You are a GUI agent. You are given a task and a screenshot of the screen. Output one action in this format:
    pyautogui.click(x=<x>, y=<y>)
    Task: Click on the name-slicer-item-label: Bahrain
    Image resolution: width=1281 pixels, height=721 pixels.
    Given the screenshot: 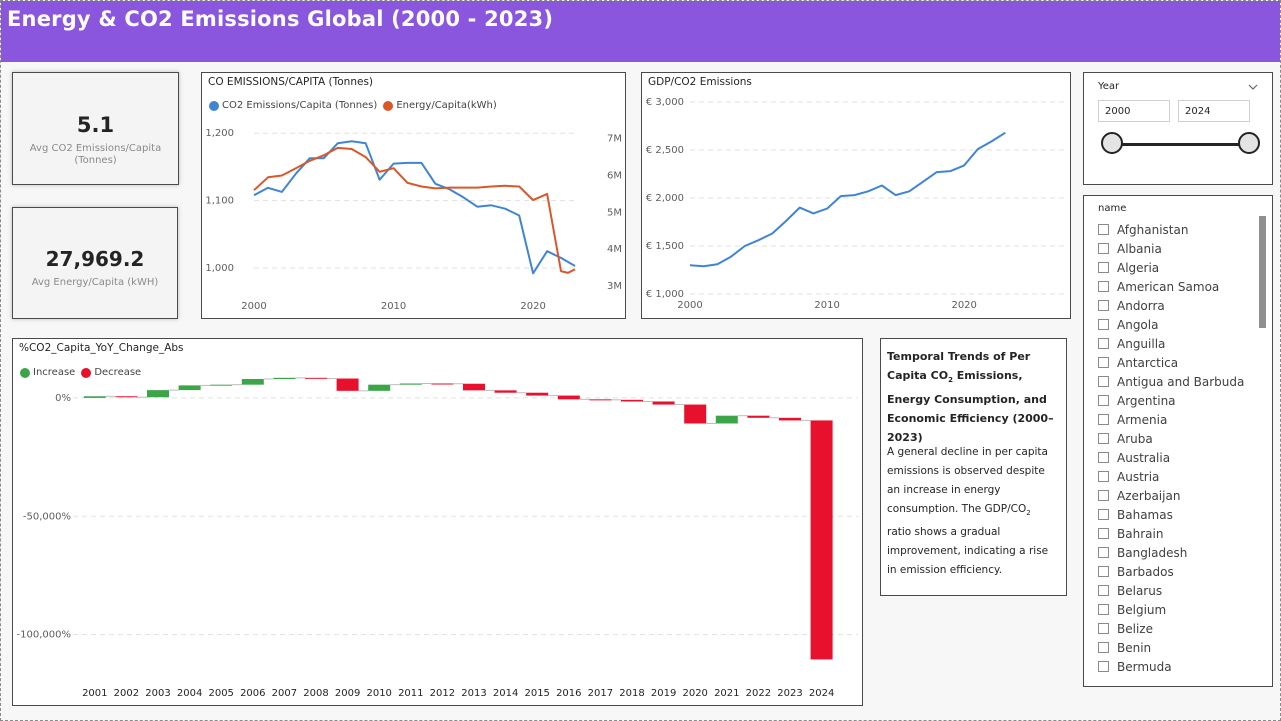 What is the action you would take?
    pyautogui.click(x=1140, y=533)
    